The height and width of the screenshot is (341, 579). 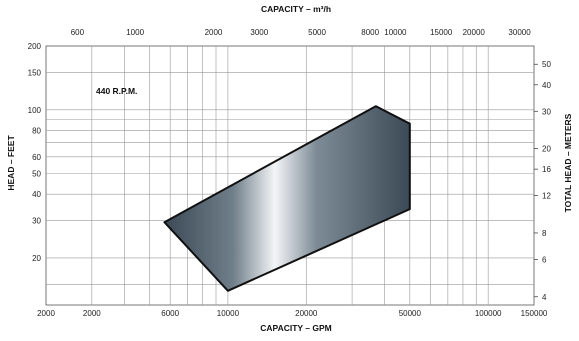 What do you see at coordinates (546, 169) in the screenshot?
I see `y2-tick-label: 16` at bounding box center [546, 169].